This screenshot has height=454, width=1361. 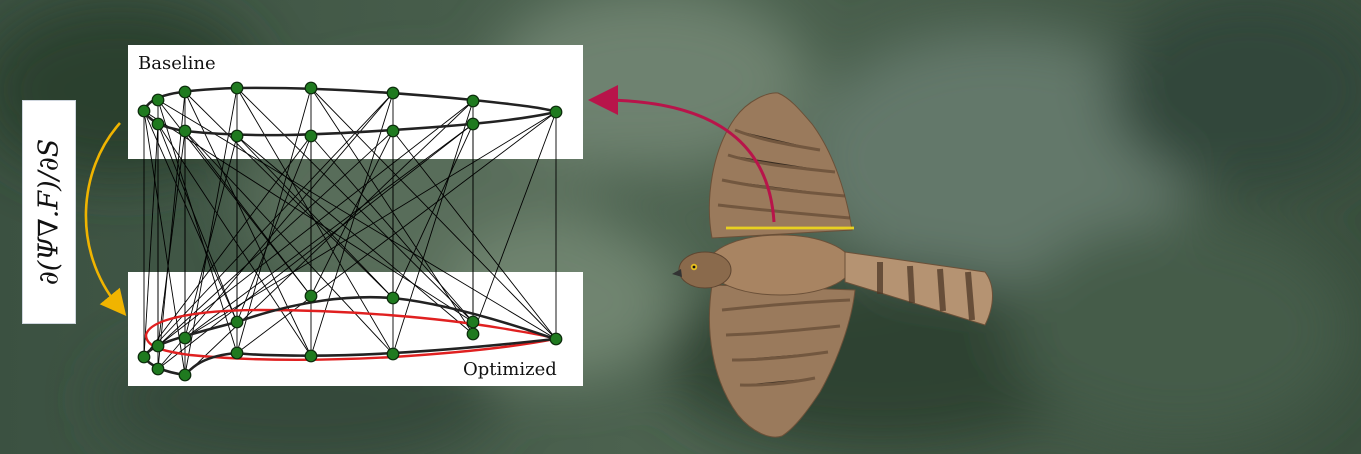 I want to click on optimized-nodes, so click(x=350, y=335).